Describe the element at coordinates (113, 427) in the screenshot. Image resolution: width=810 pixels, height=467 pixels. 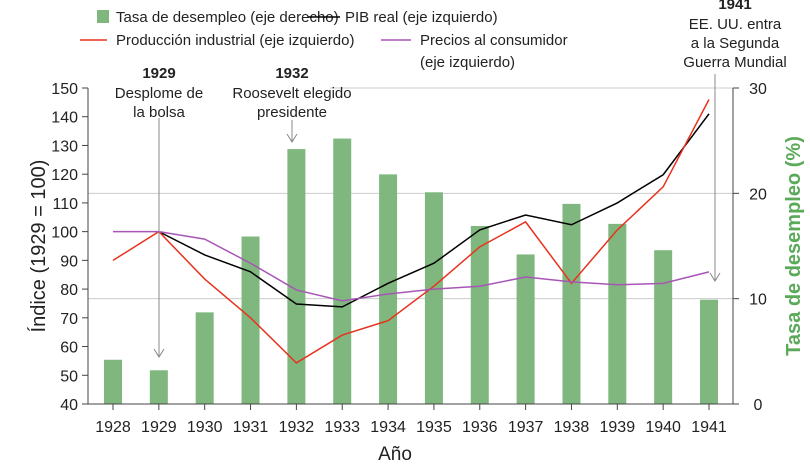
I see `x-tick-label: 1928` at that location.